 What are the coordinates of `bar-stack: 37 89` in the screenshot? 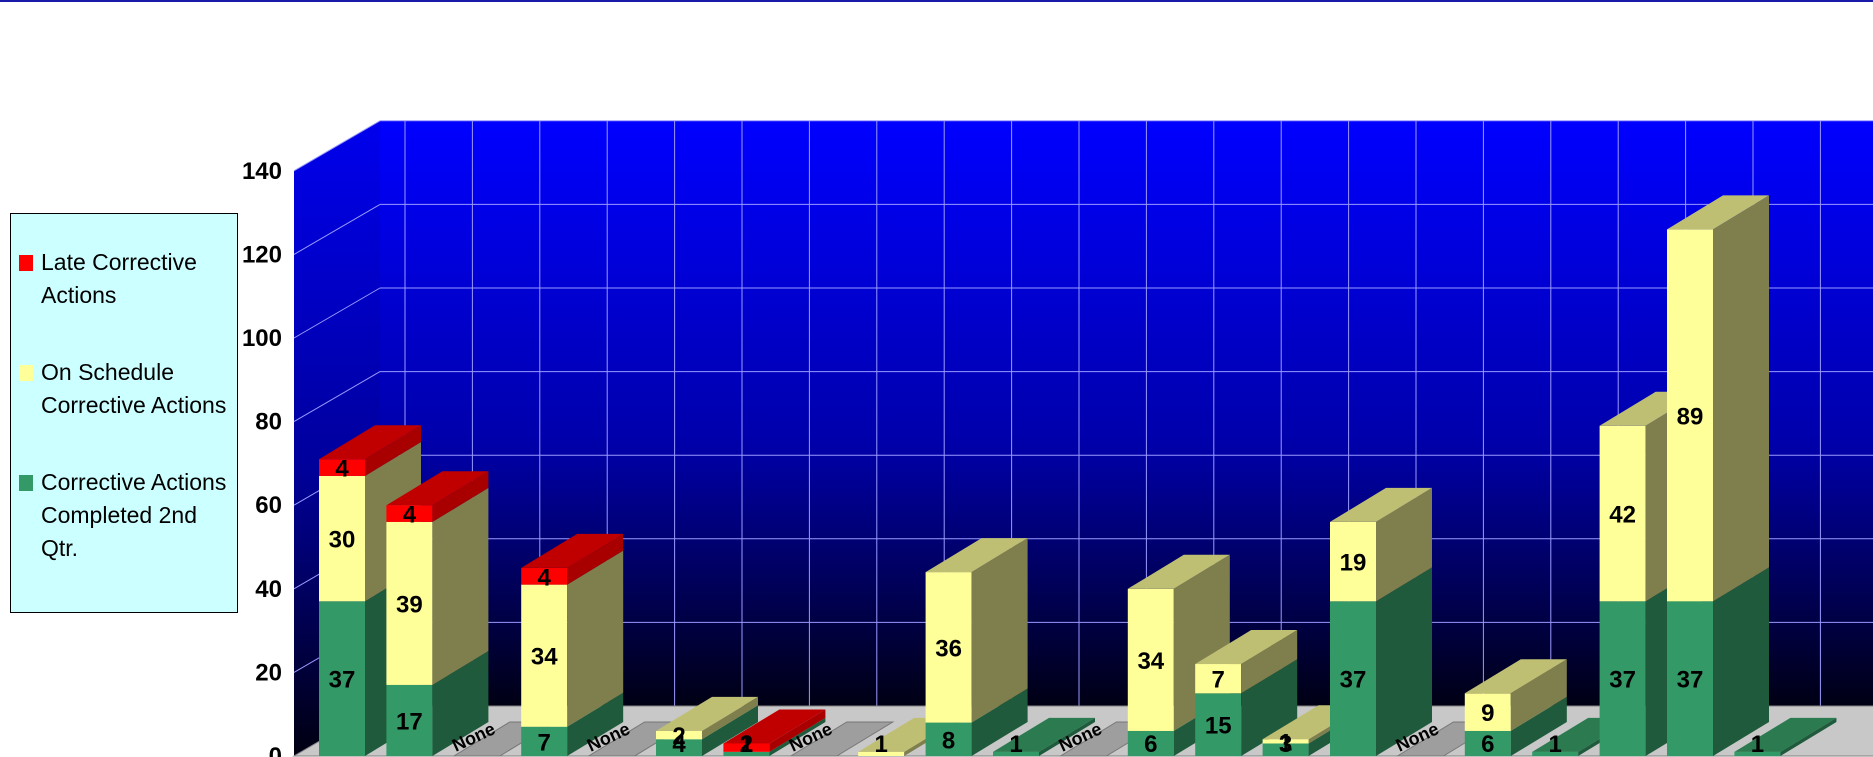 It's located at (1718, 475).